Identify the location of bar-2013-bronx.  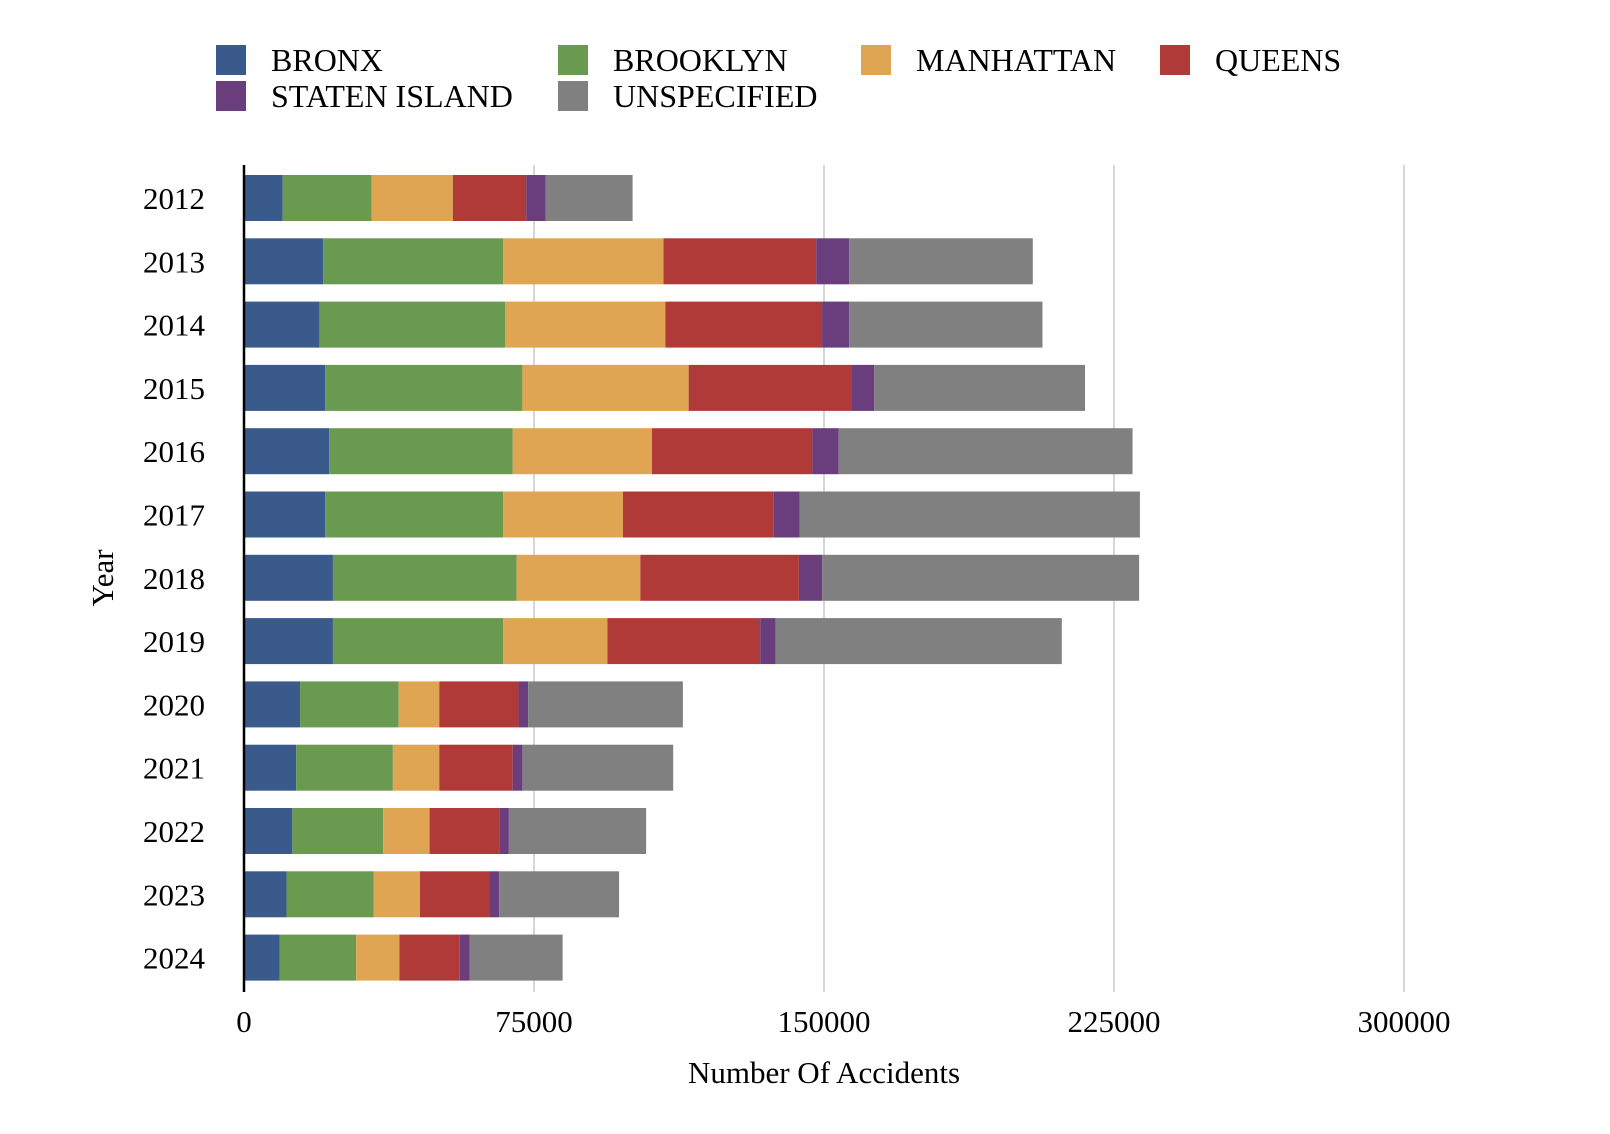
(284, 261).